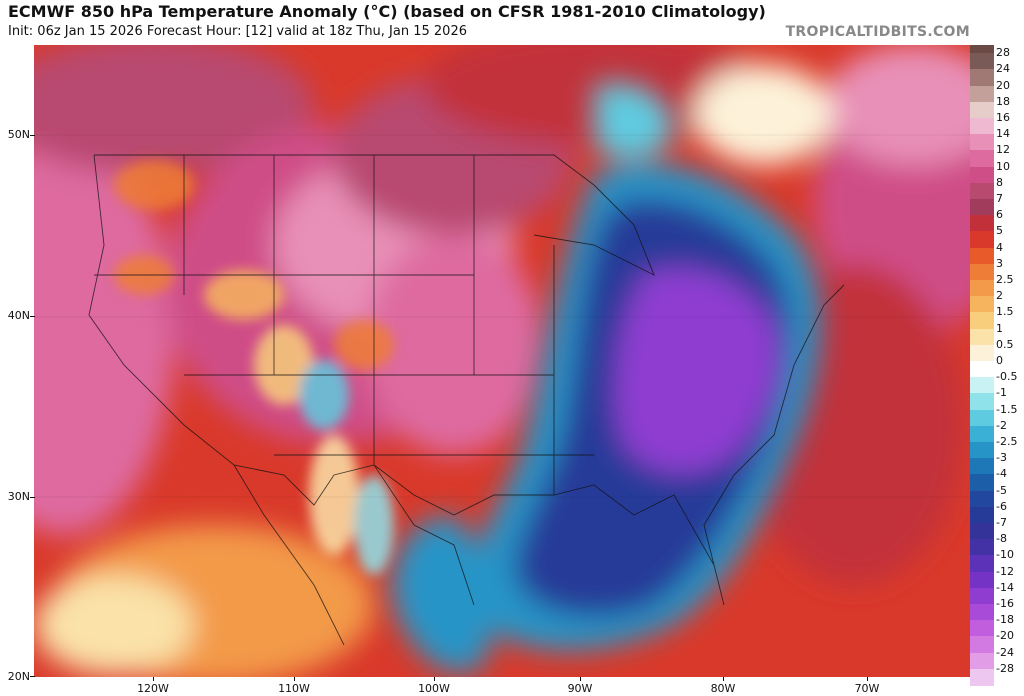  Describe the element at coordinates (1005, 604) in the screenshot. I see `colorbar-label: -16` at that location.